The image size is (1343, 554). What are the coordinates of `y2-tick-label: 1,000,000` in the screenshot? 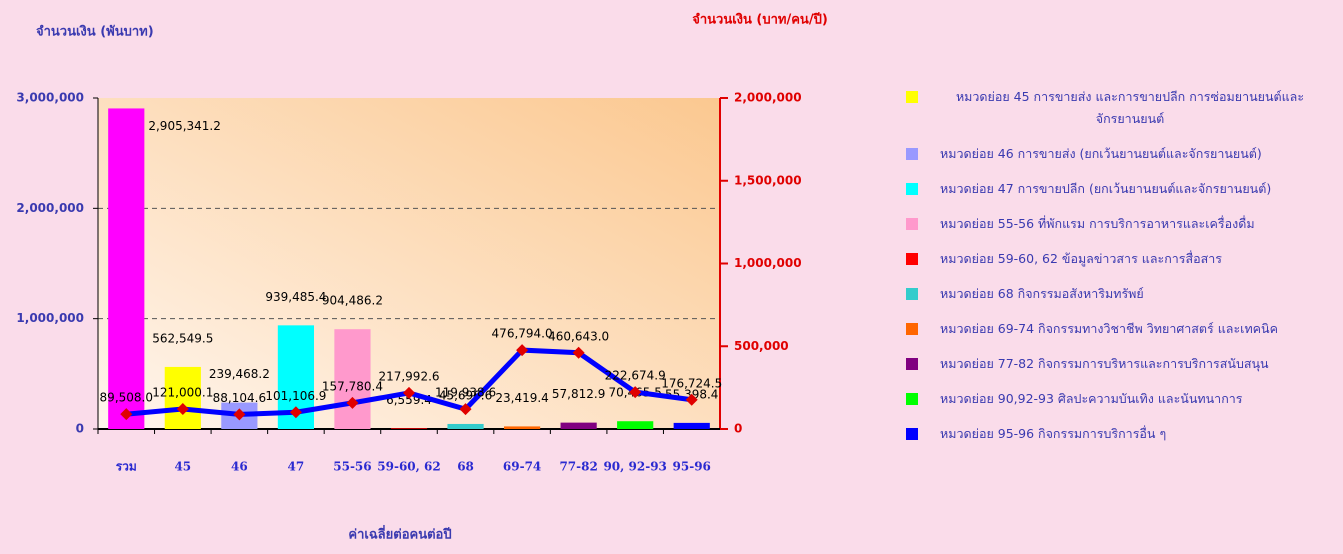 It's located at (768, 263).